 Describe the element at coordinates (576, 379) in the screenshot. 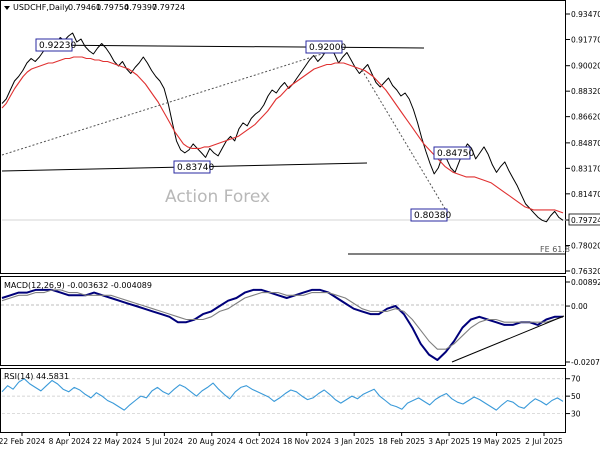

I see `rsi-tick-label: 70` at that location.